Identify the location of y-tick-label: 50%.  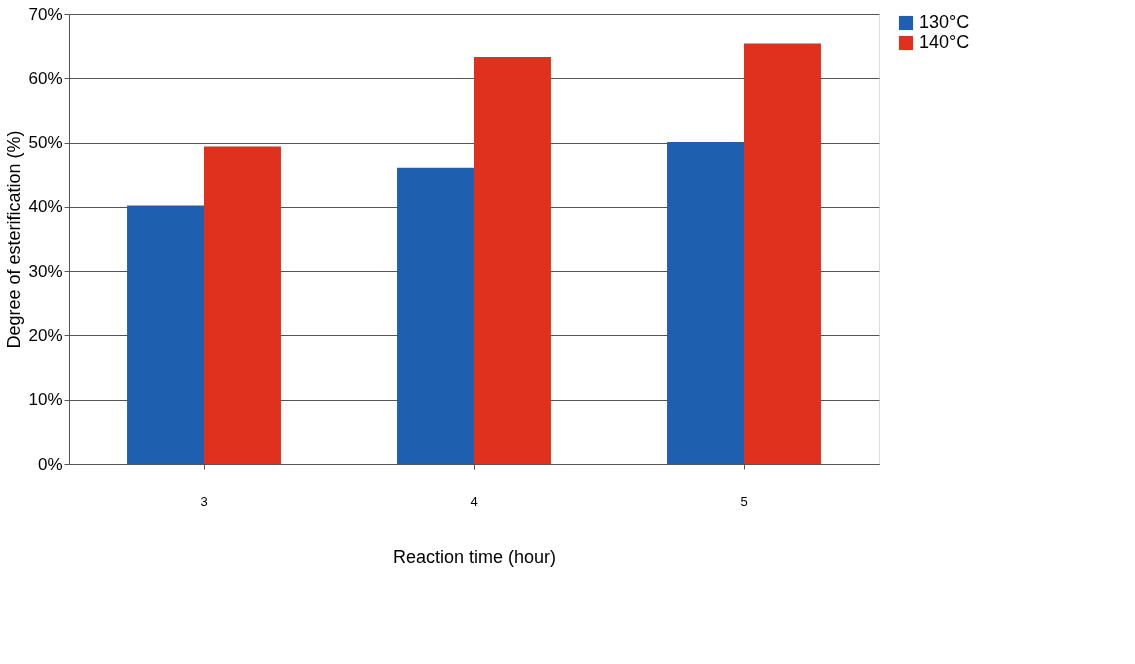
(45, 143).